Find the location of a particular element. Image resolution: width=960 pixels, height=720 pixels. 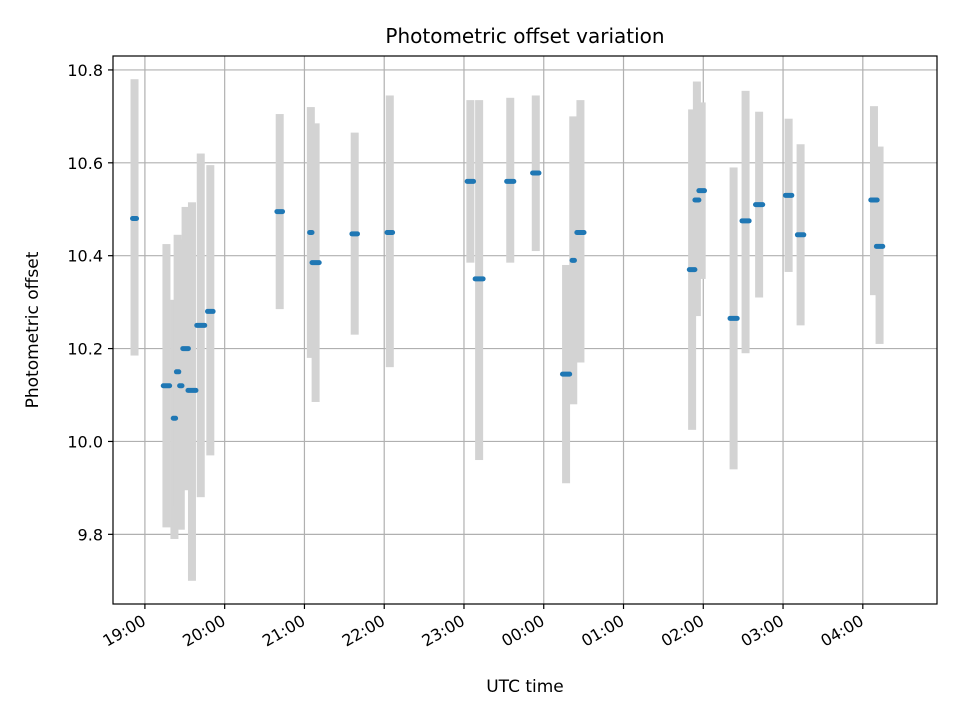

y-tick-label: 9.8 is located at coordinates (90, 534).